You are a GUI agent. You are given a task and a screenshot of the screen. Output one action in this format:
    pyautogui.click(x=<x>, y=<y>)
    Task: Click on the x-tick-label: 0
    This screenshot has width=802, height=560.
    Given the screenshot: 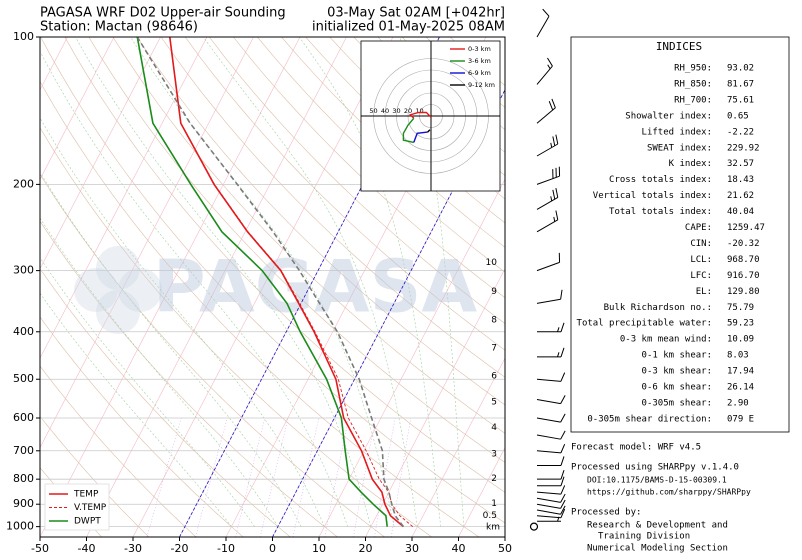 What is the action you would take?
    pyautogui.click(x=272, y=548)
    